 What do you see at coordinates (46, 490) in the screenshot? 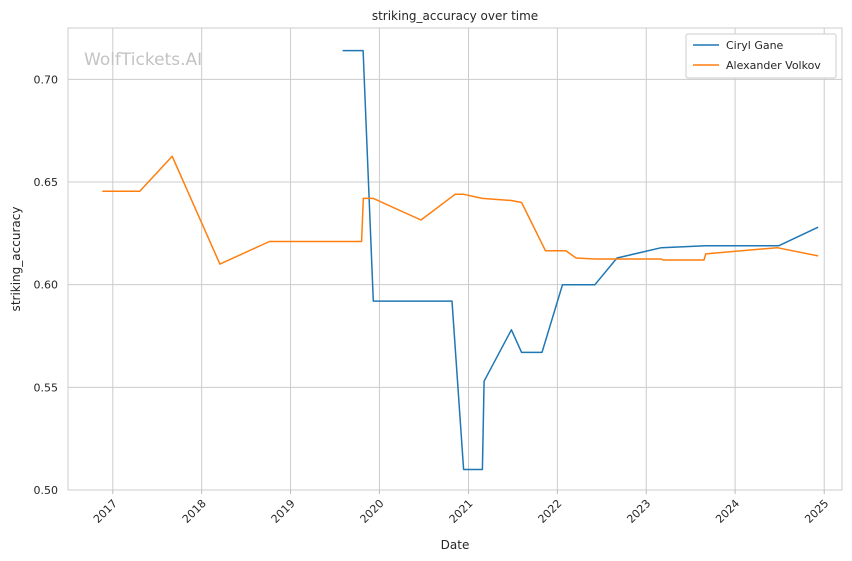
I see `y-tick-label: 0.50` at bounding box center [46, 490].